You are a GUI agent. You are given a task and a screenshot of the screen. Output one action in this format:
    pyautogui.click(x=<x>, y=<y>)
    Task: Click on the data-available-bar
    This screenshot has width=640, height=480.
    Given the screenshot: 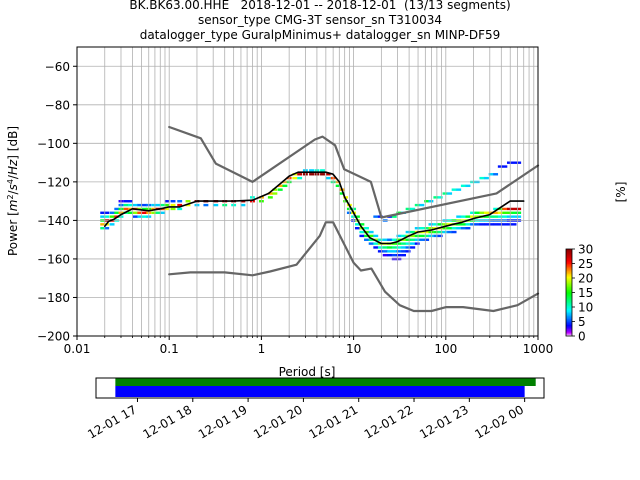 What is the action you would take?
    pyautogui.click(x=325, y=382)
    